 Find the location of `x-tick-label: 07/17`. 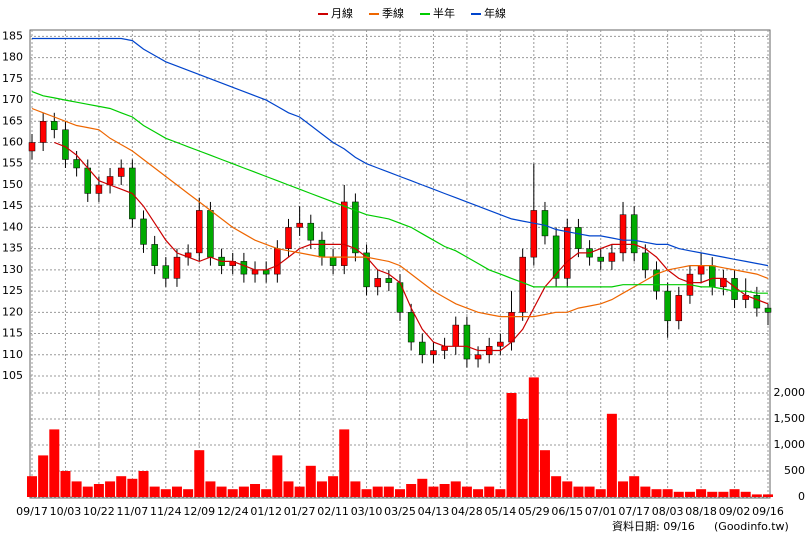

x-tick-label: 07/17 is located at coordinates (634, 511).